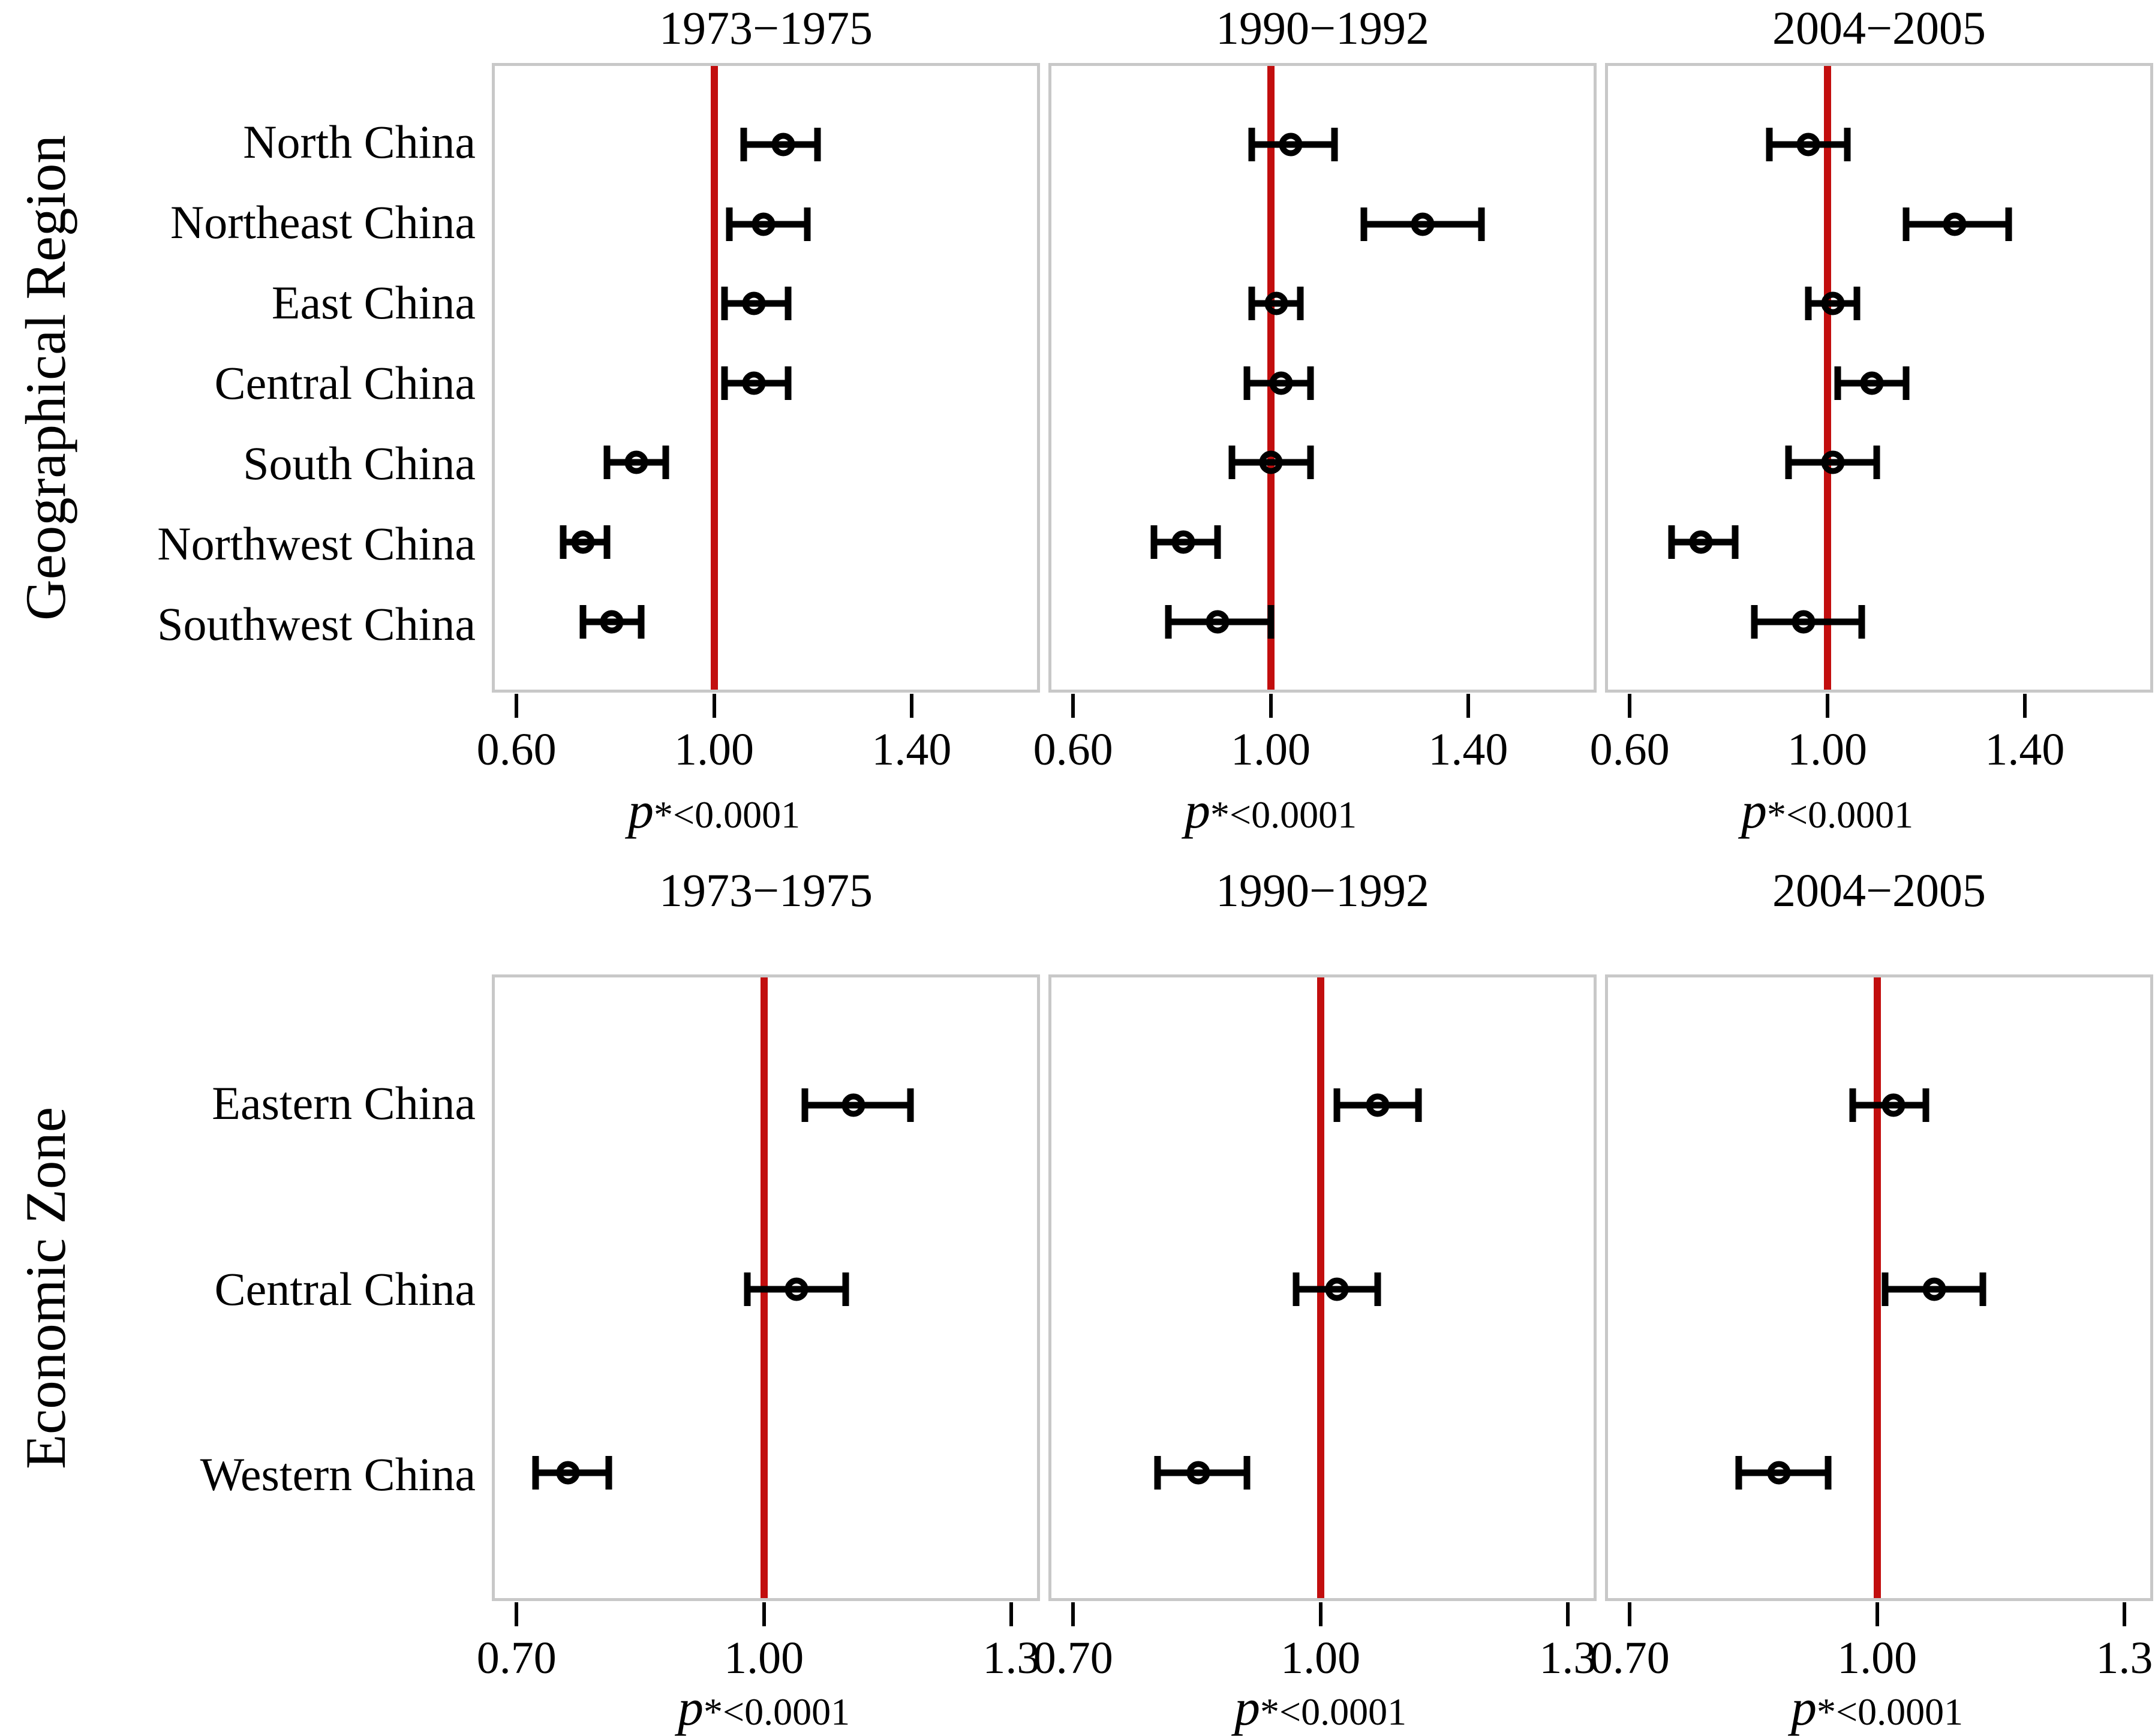  What do you see at coordinates (1828, 378) in the screenshot?
I see `reference-line` at bounding box center [1828, 378].